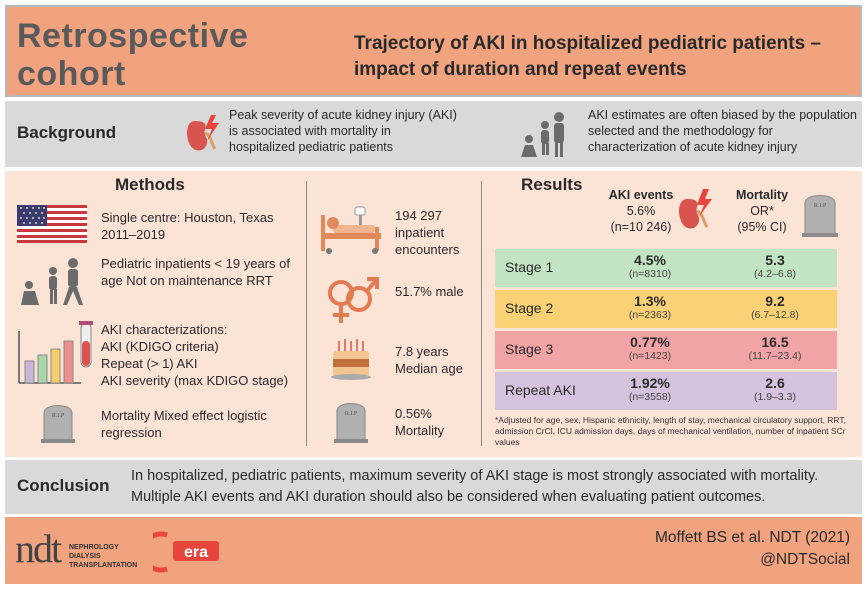  What do you see at coordinates (352, 300) in the screenshot?
I see `gender-icon` at bounding box center [352, 300].